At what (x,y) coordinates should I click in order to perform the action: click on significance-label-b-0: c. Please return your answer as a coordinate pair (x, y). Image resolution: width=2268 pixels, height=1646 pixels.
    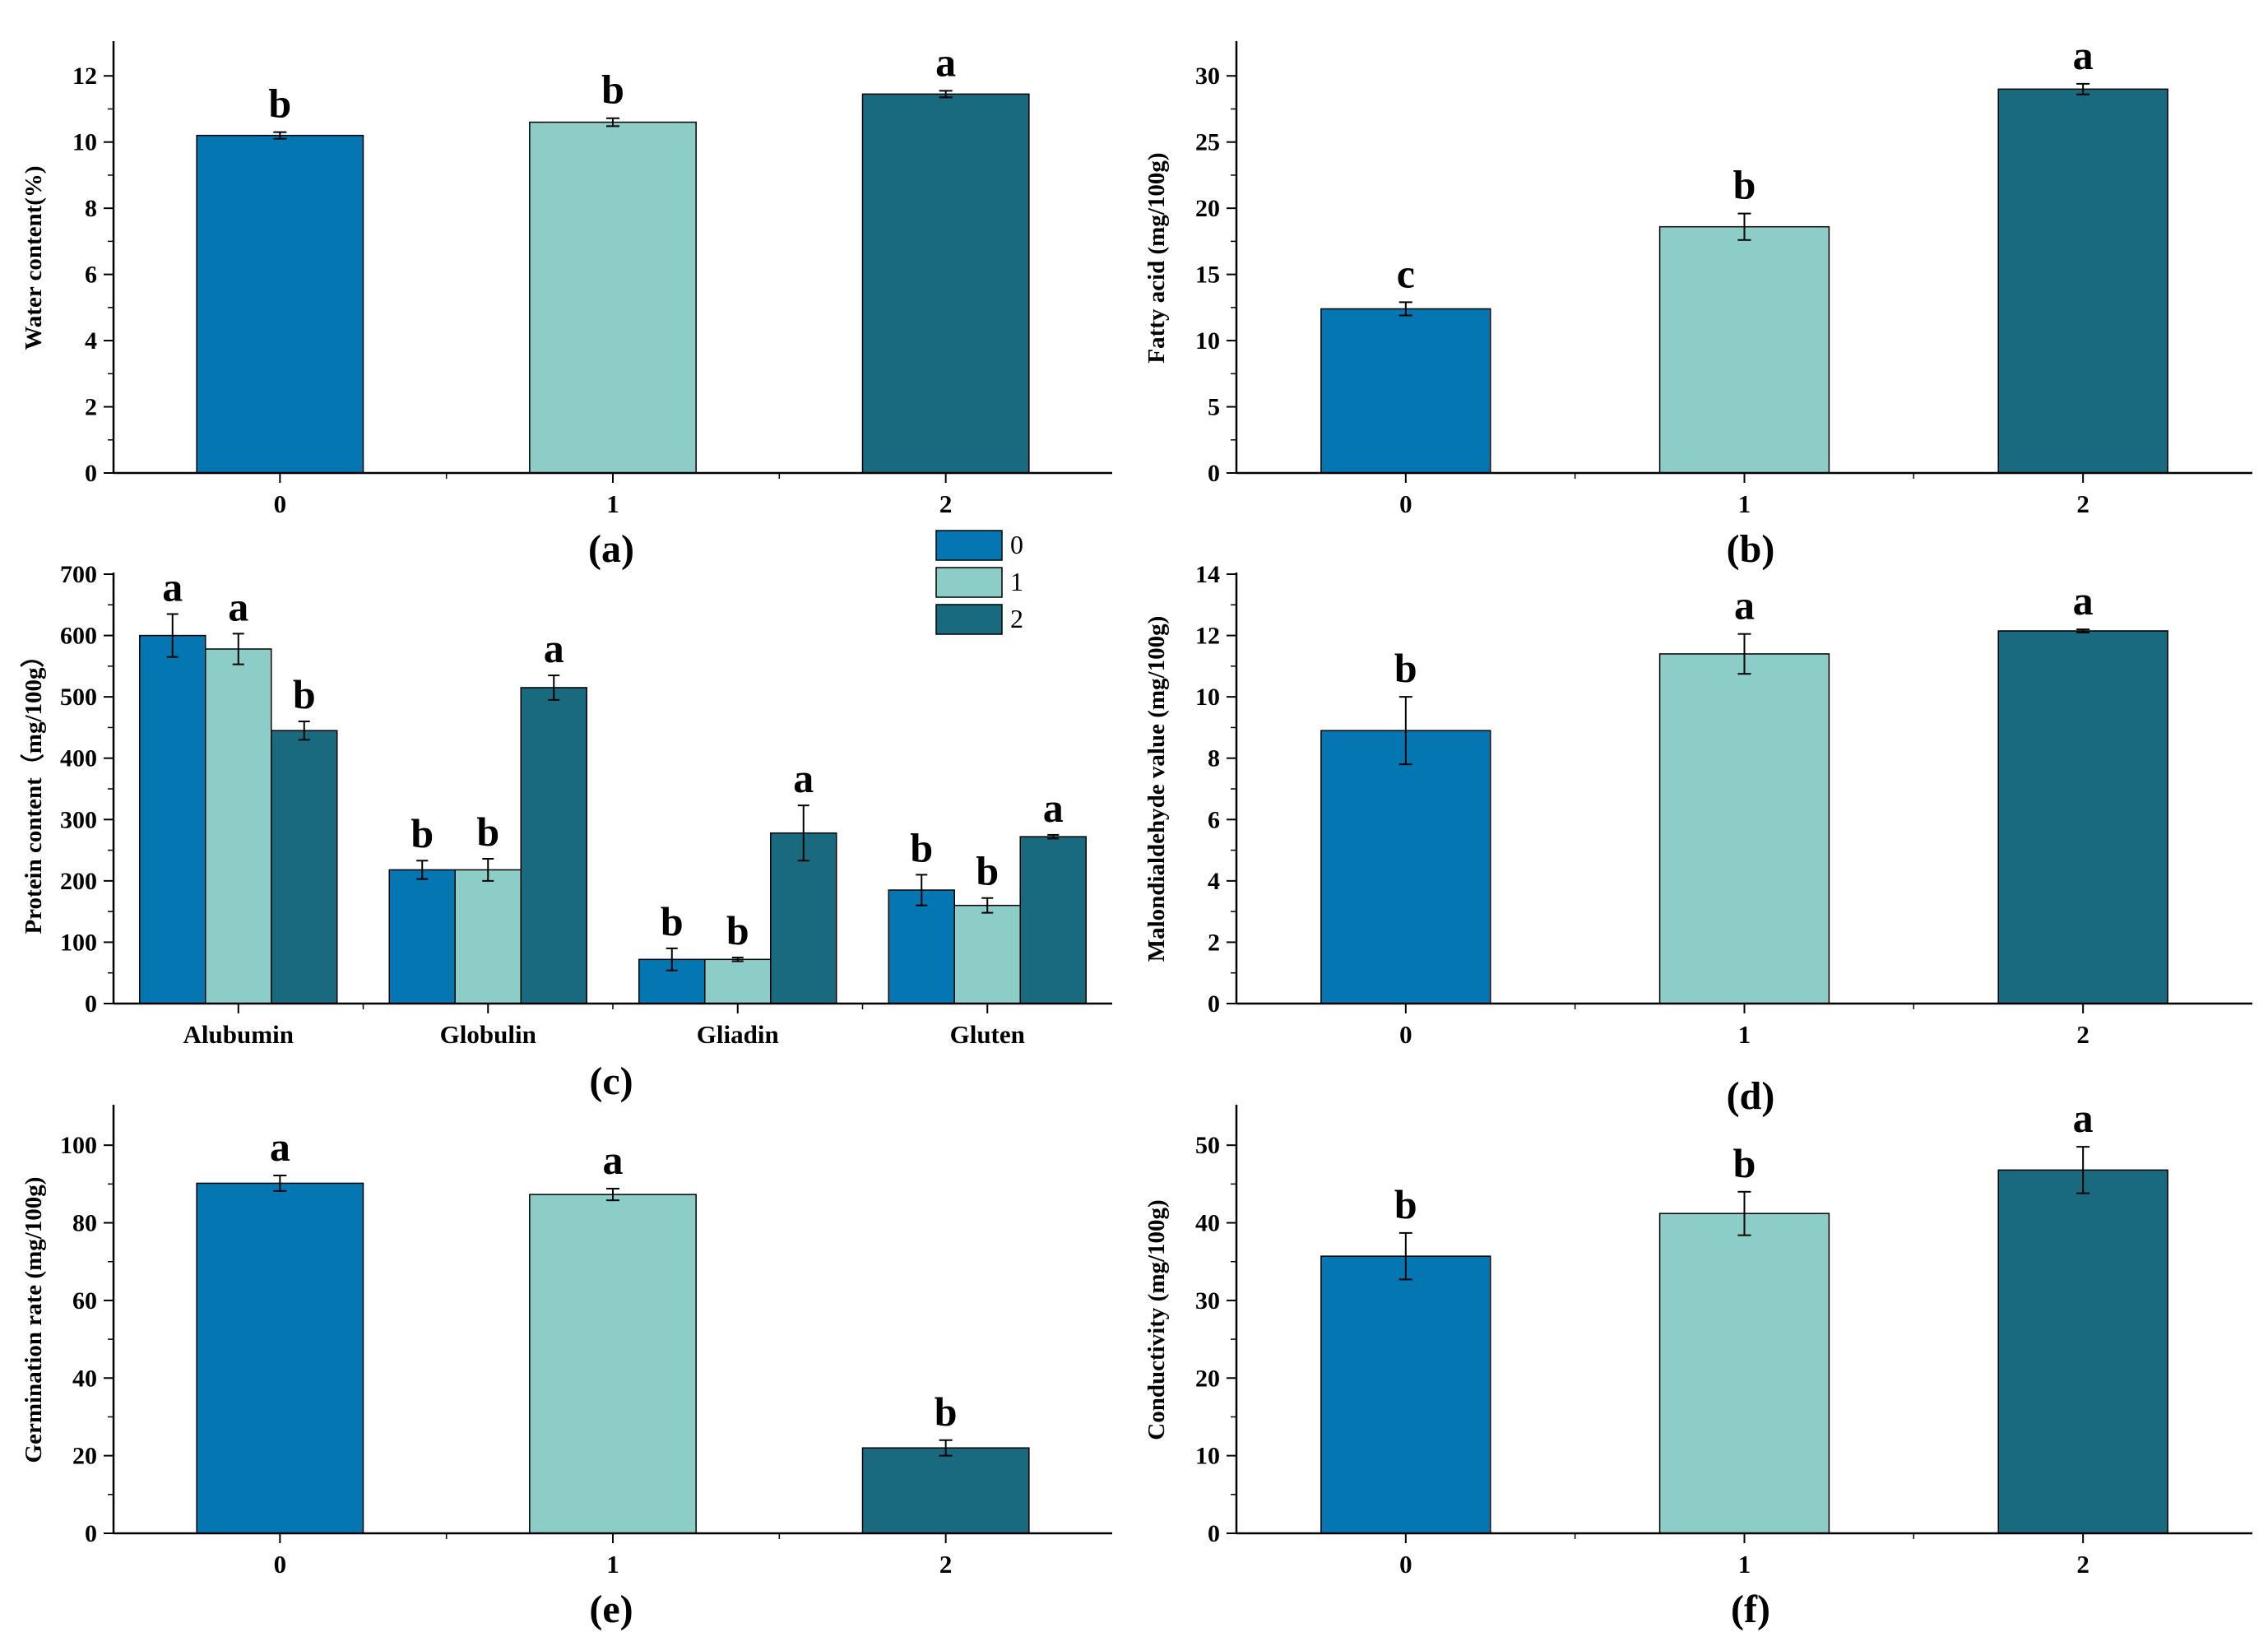
    Looking at the image, I should click on (1406, 273).